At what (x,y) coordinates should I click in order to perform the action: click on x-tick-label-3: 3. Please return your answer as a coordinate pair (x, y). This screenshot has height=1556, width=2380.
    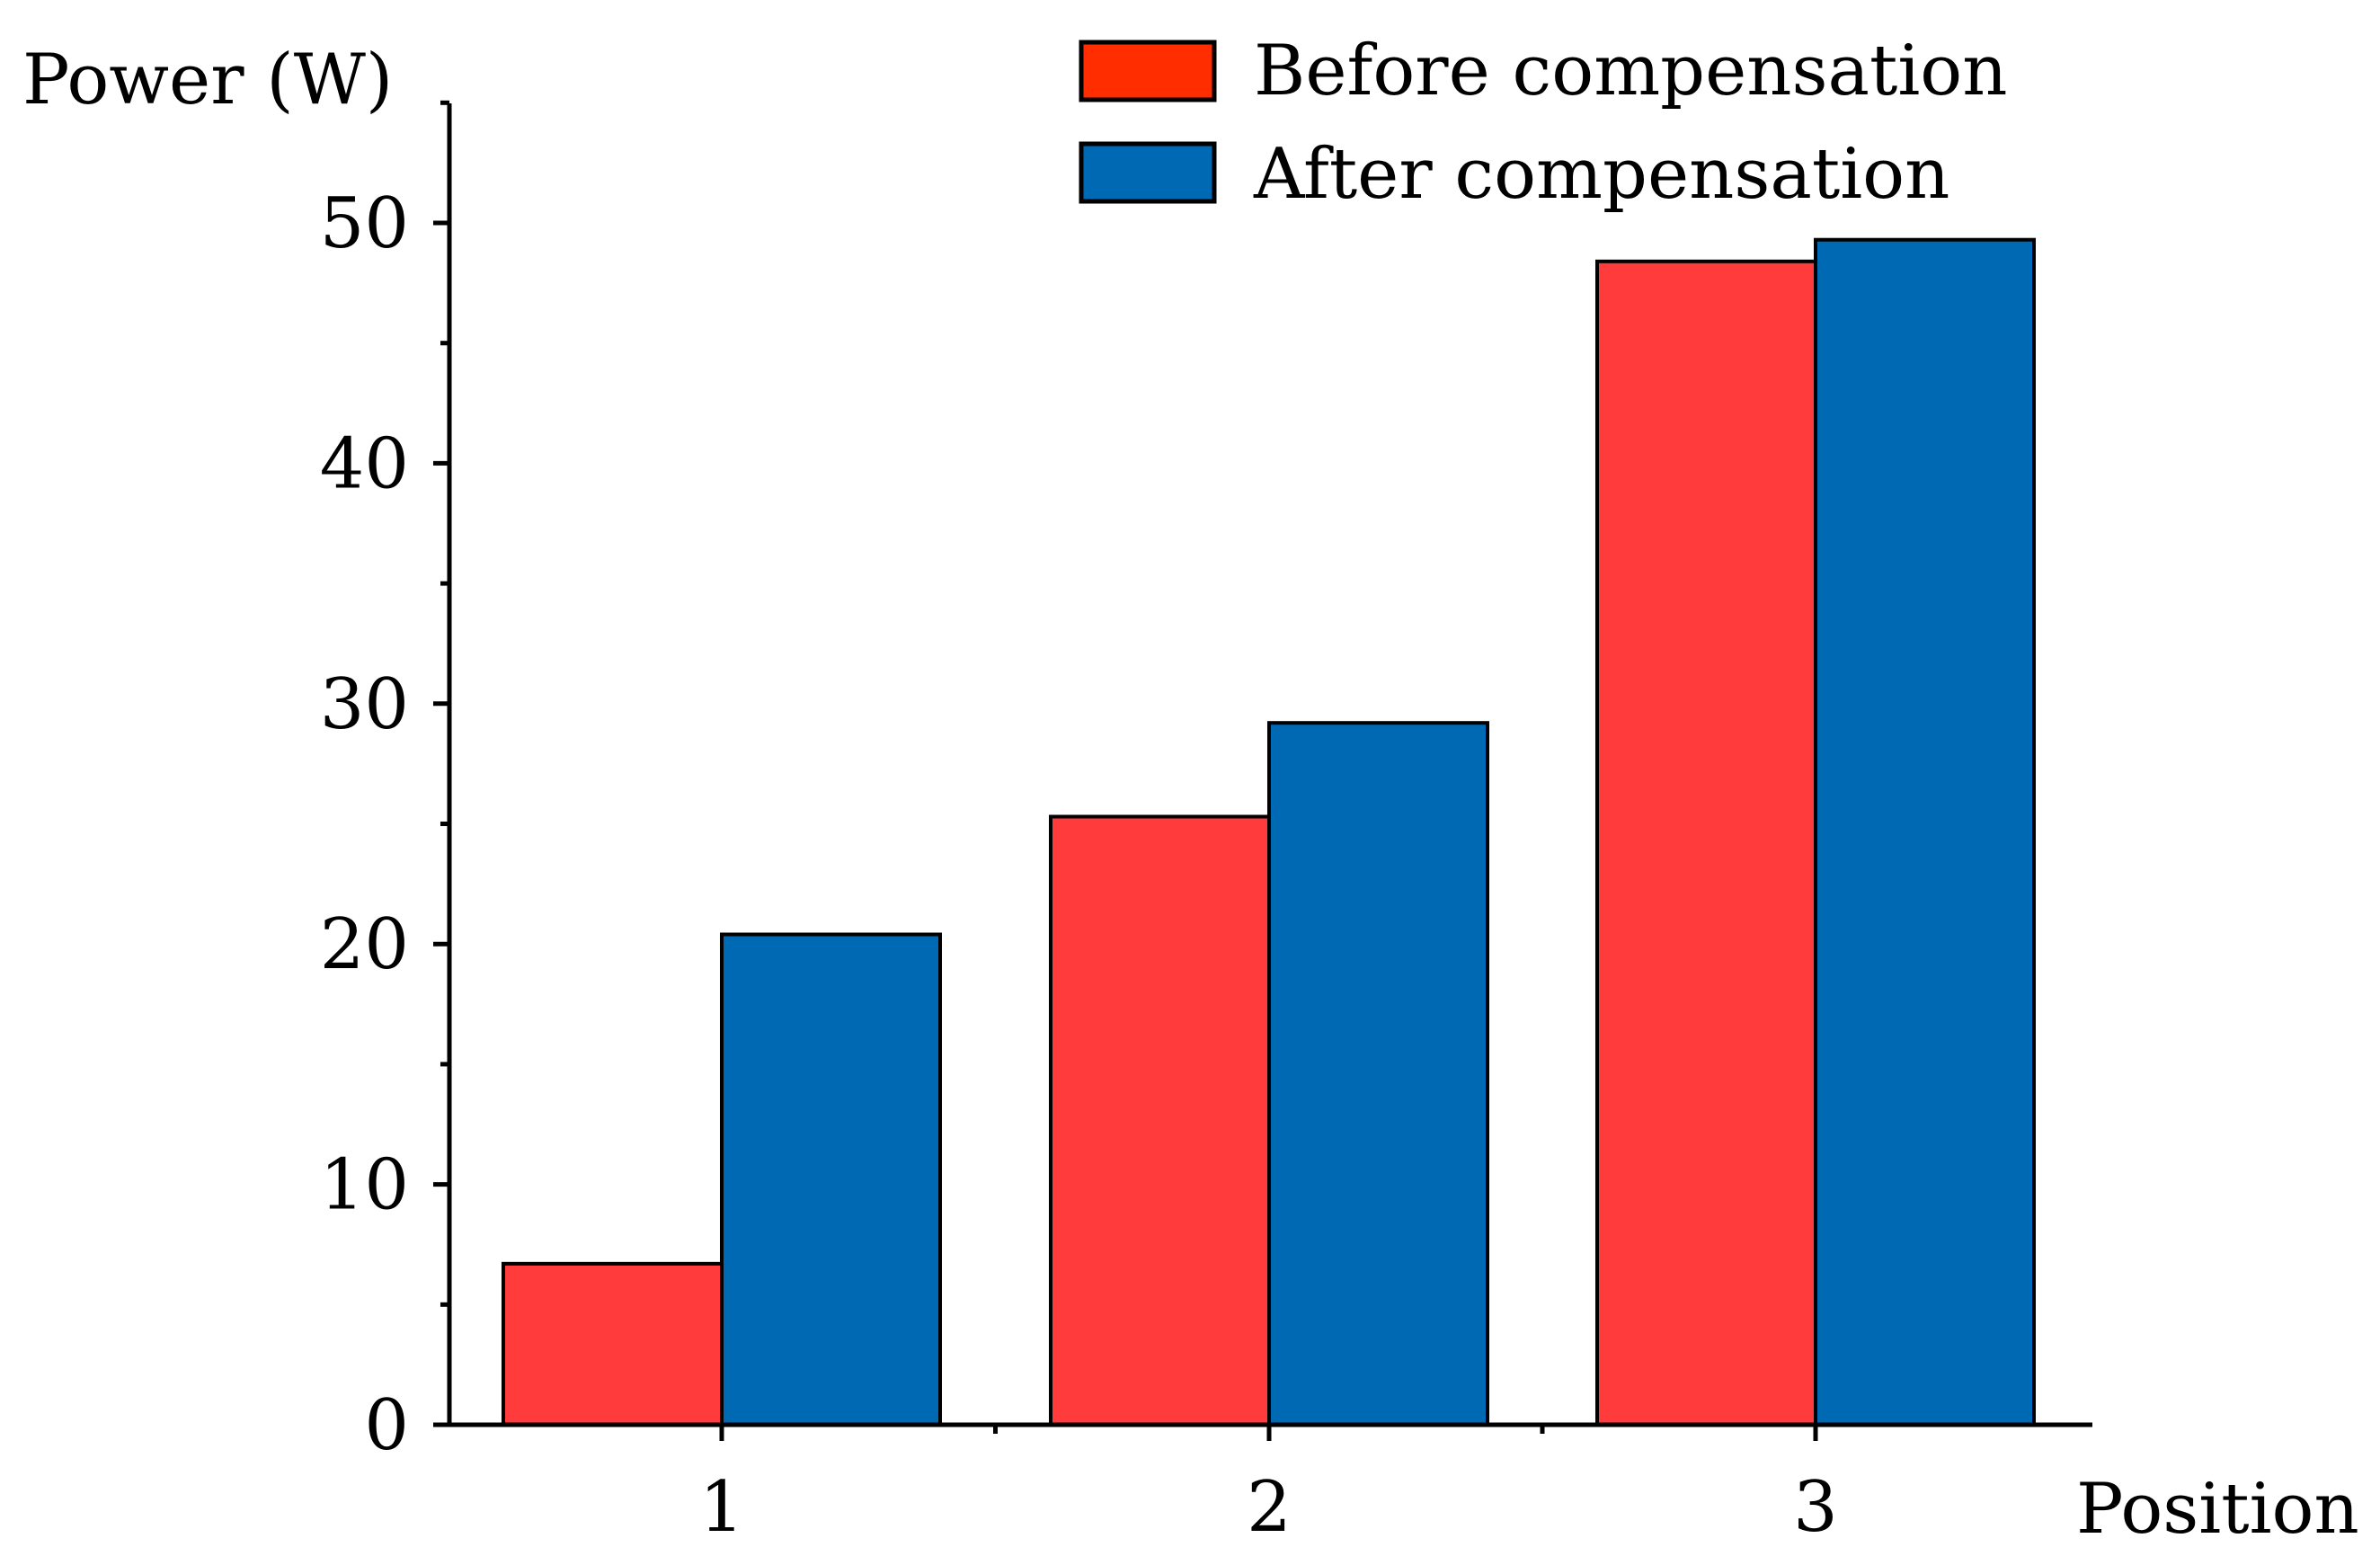
    Looking at the image, I should click on (1816, 1507).